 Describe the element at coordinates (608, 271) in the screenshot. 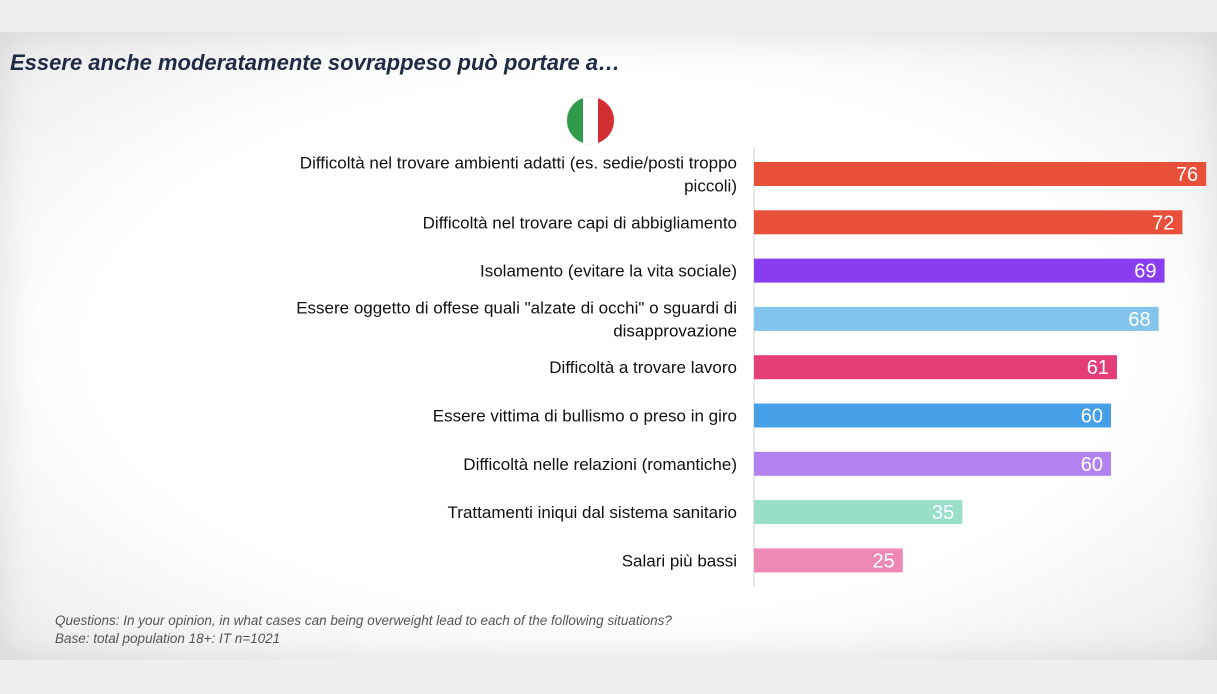

I see `category-label: Isolamento (evitare la vita sociale)` at that location.